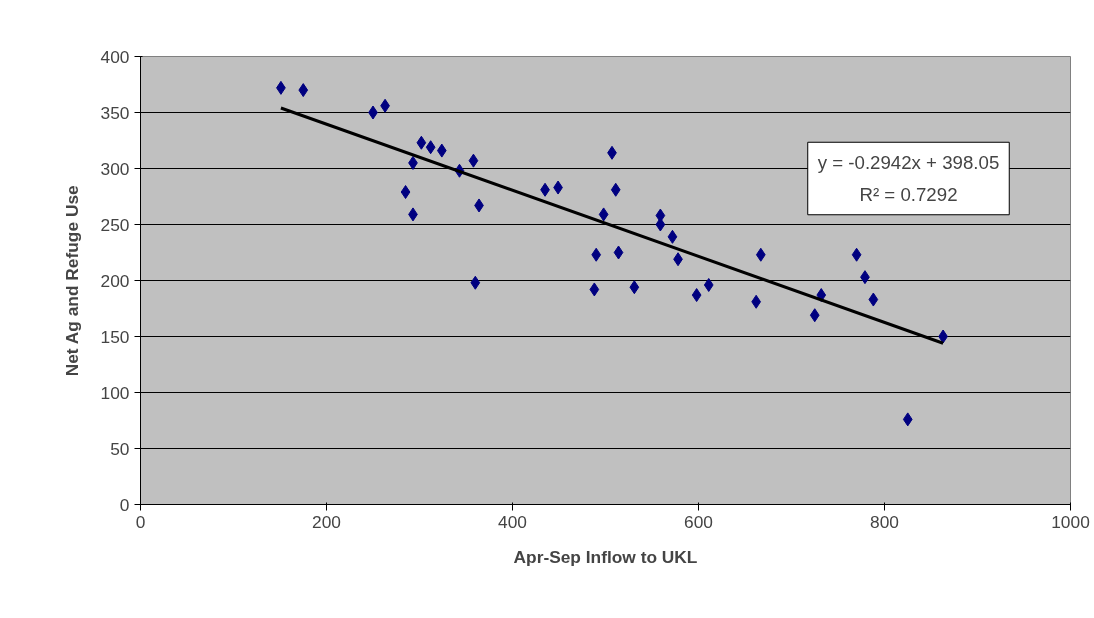 This screenshot has width=1094, height=618. Describe the element at coordinates (115, 280) in the screenshot. I see `y-tick-label: 200` at that location.